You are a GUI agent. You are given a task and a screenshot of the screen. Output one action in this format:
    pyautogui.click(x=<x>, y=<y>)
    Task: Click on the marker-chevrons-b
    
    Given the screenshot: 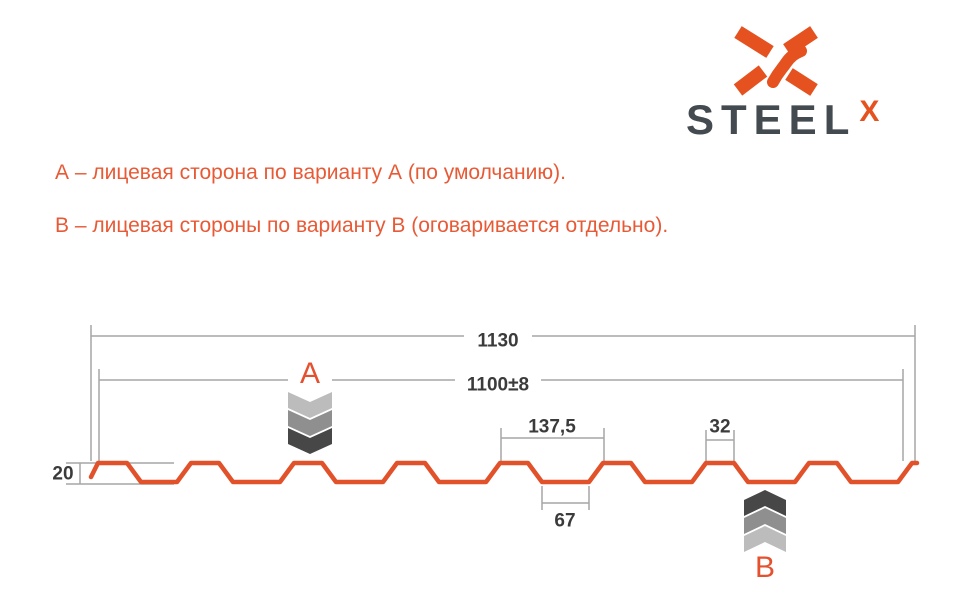 What is the action you would take?
    pyautogui.click(x=765, y=521)
    